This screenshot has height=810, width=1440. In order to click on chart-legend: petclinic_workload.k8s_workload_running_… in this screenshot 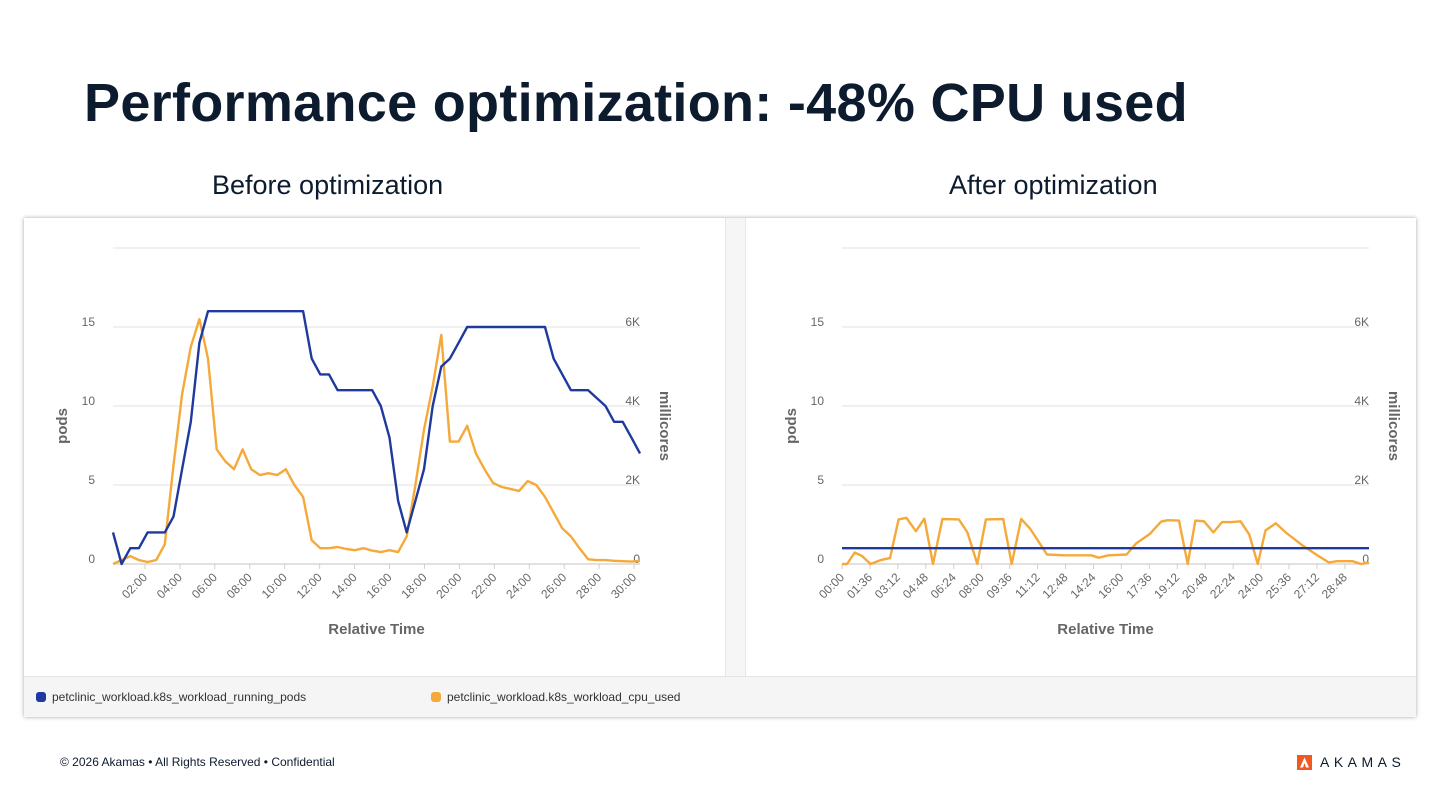, I will do `click(720, 696)`.